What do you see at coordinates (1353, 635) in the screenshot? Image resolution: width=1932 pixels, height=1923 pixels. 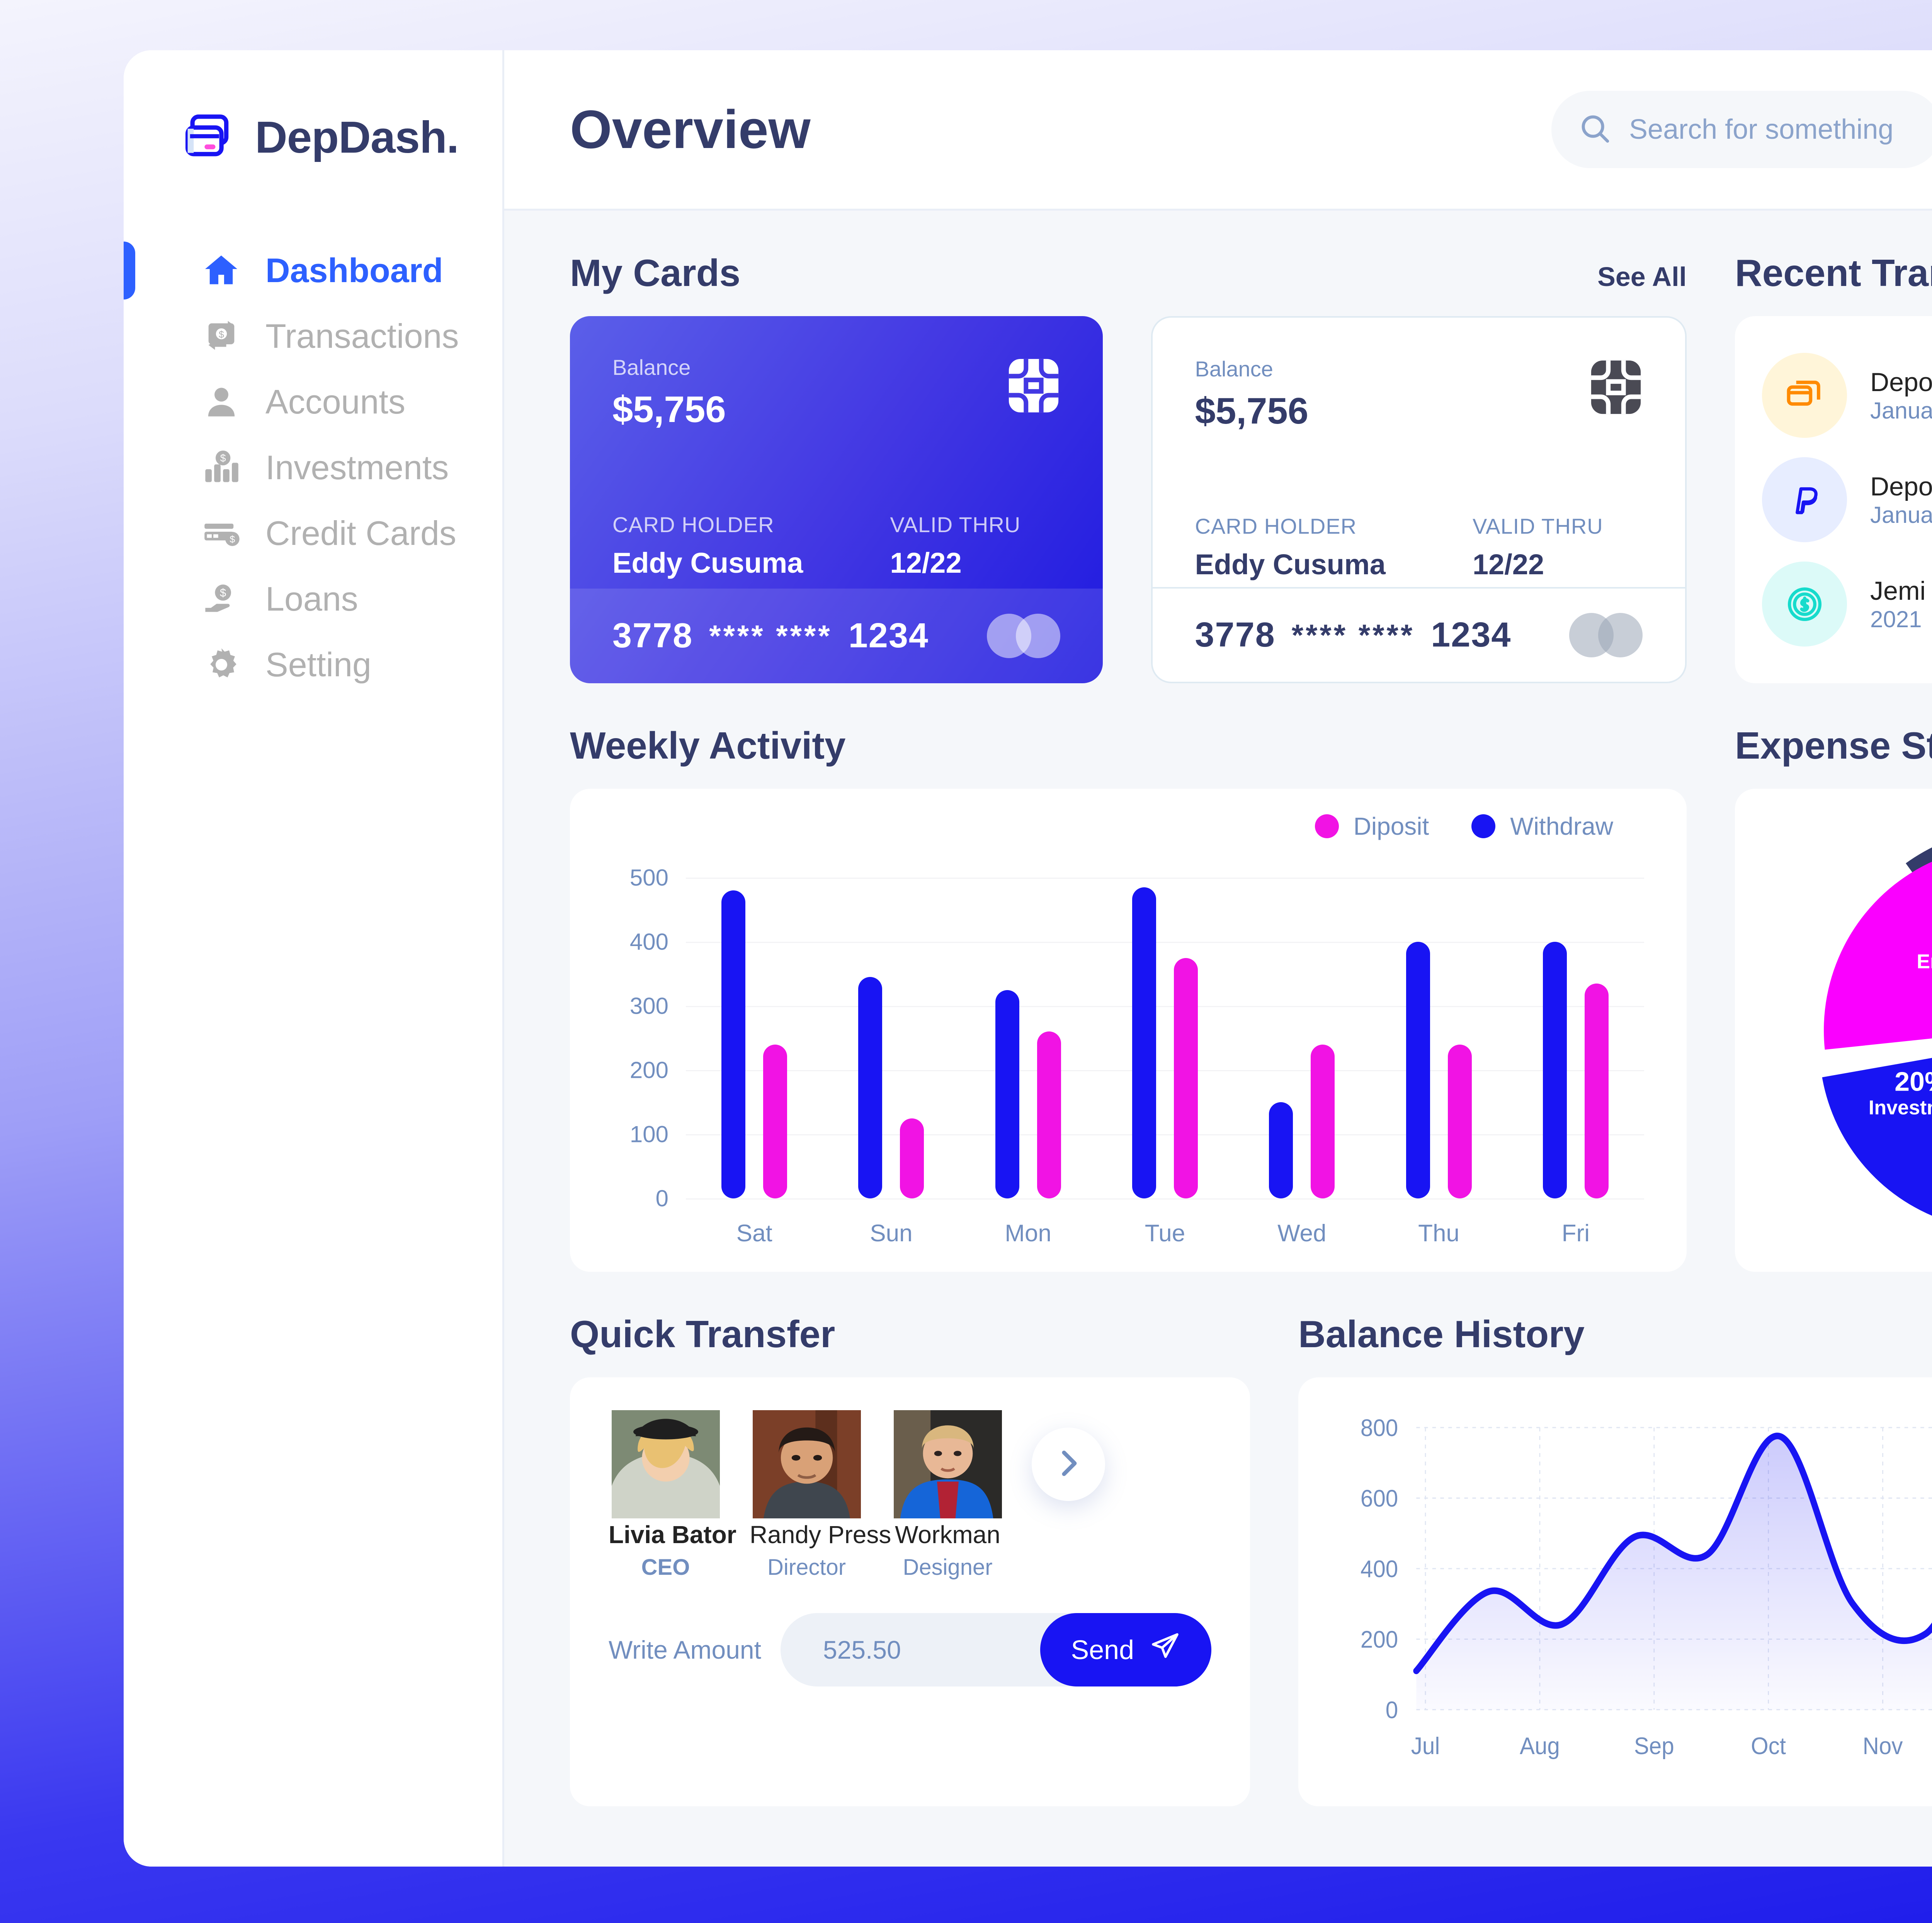 I see `card-number-mask: **** ****` at bounding box center [1353, 635].